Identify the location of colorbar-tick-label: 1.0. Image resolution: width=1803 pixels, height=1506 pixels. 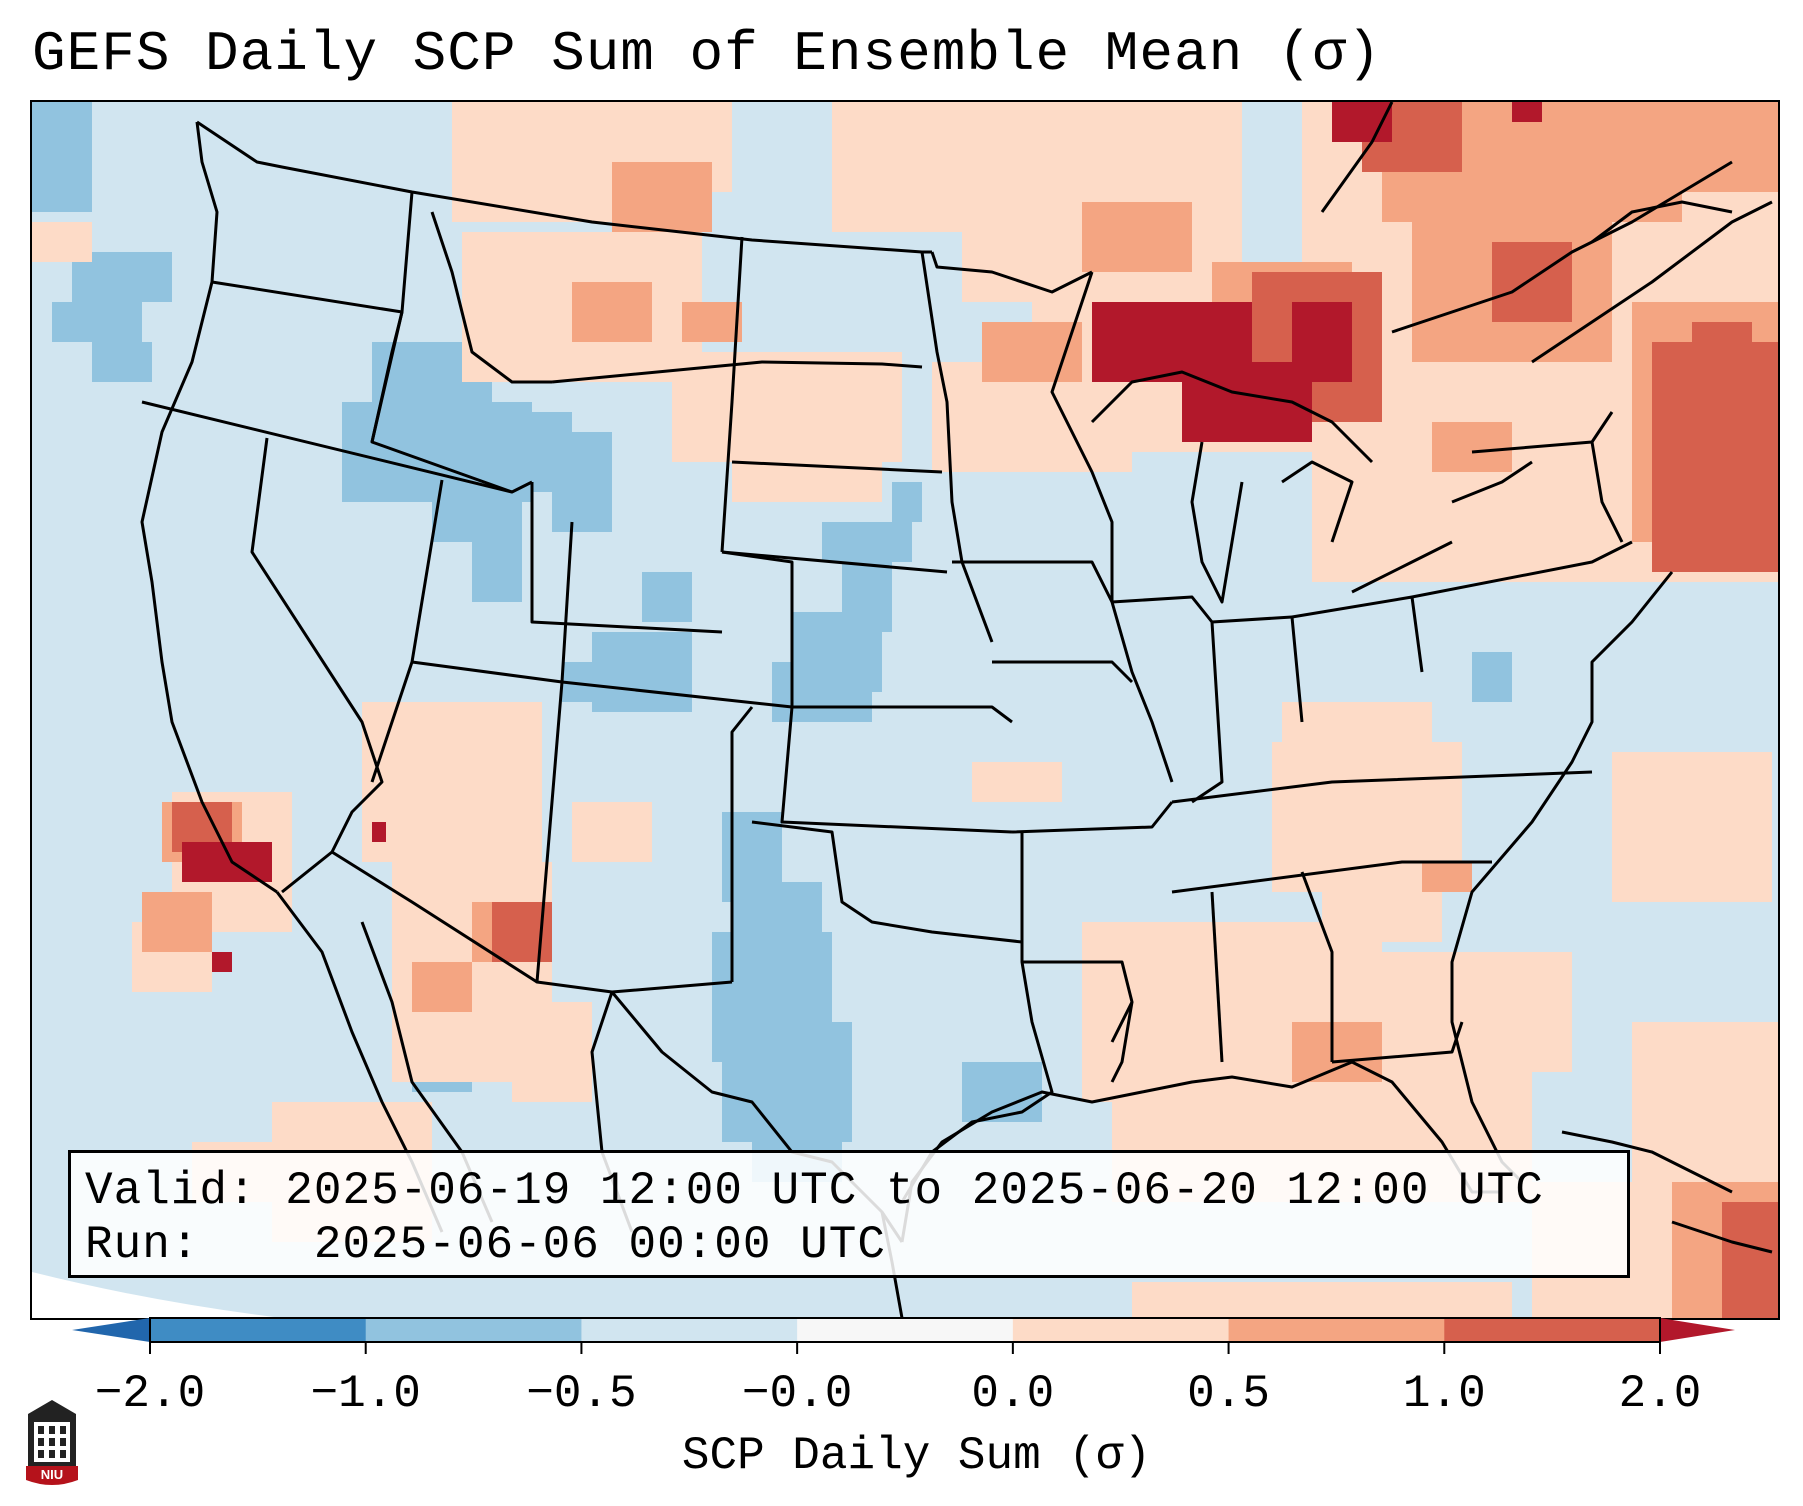
(1444, 1394).